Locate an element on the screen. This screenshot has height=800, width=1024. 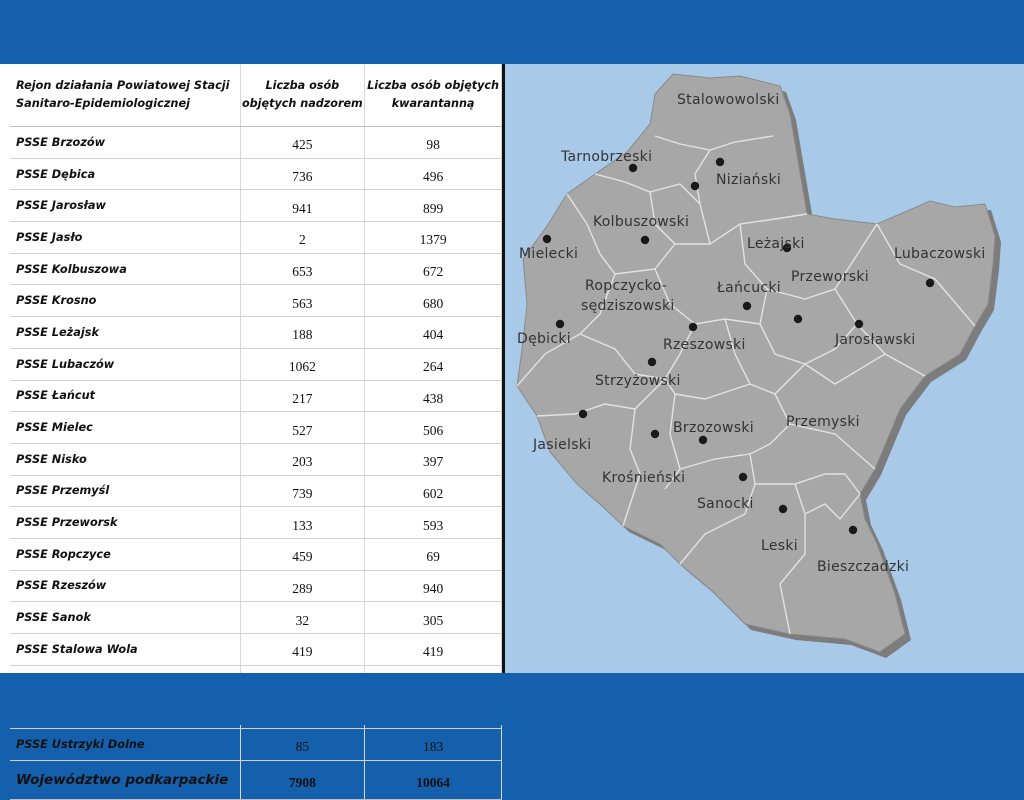
row-region-name: PSSE Sanok is located at coordinates (125, 617).